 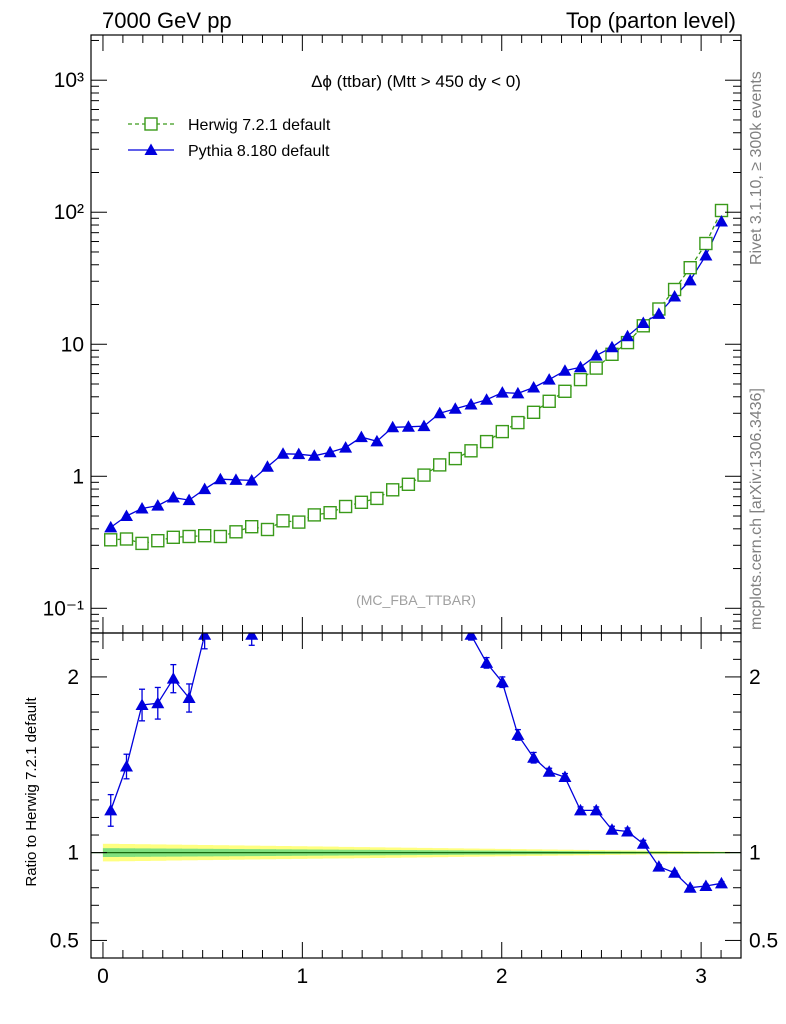 I want to click on ratio-ylabel: Ratio to Herwig 7.2.1 default, so click(x=31, y=792).